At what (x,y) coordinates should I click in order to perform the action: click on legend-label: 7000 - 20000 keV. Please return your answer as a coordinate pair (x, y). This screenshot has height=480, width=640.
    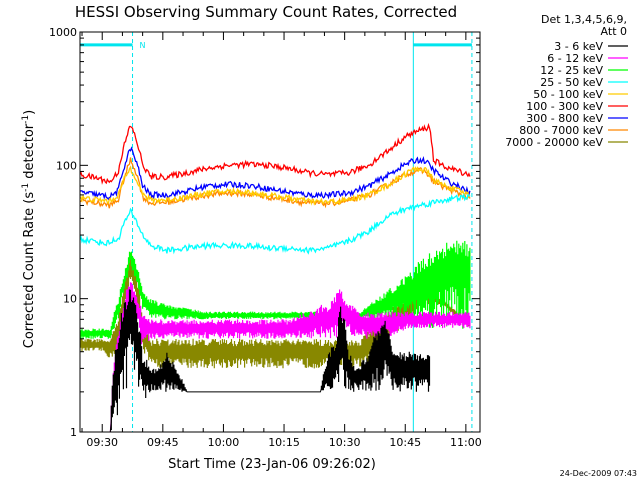
    Looking at the image, I should click on (554, 142).